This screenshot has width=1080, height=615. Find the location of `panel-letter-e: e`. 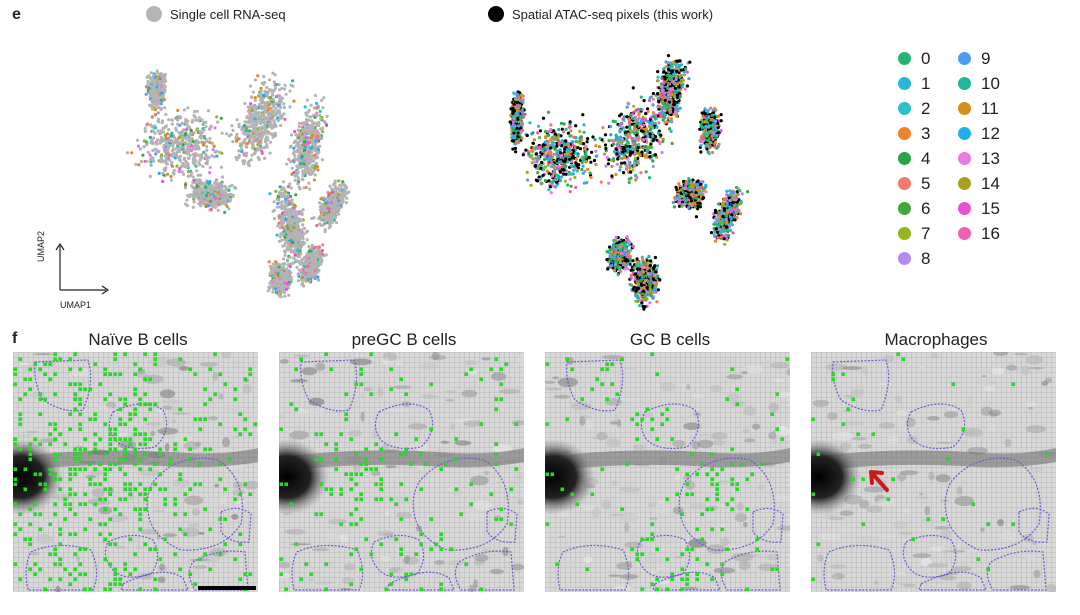

panel-letter-e: e is located at coordinates (16, 14).